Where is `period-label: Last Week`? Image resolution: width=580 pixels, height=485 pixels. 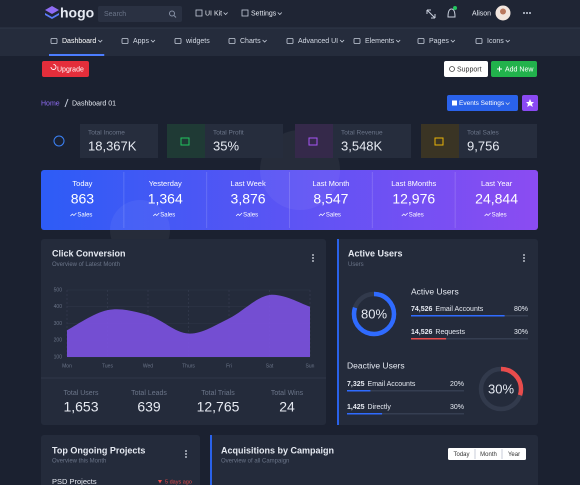
period-label: Last Week is located at coordinates (248, 183).